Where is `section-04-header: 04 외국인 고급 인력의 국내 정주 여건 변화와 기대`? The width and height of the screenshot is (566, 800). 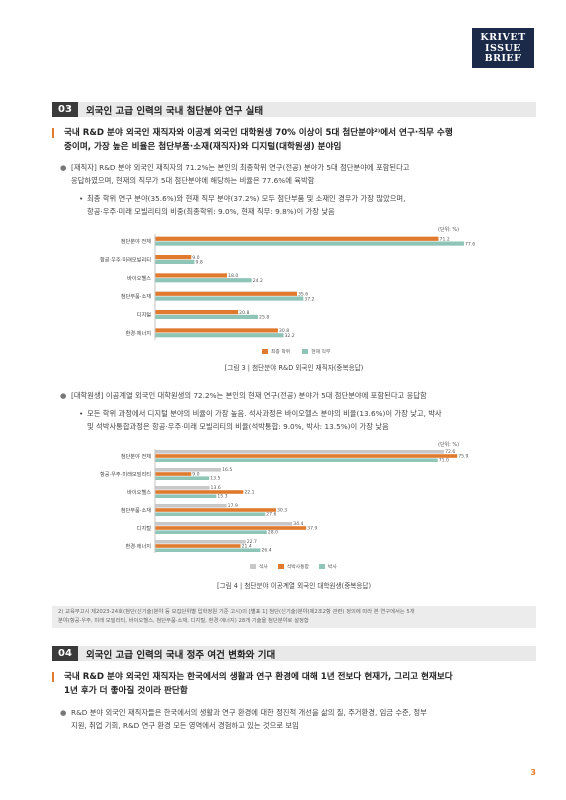 section-04-header: 04 외국인 고급 인력의 국내 정주 여건 변화와 기대 is located at coordinates (294, 653).